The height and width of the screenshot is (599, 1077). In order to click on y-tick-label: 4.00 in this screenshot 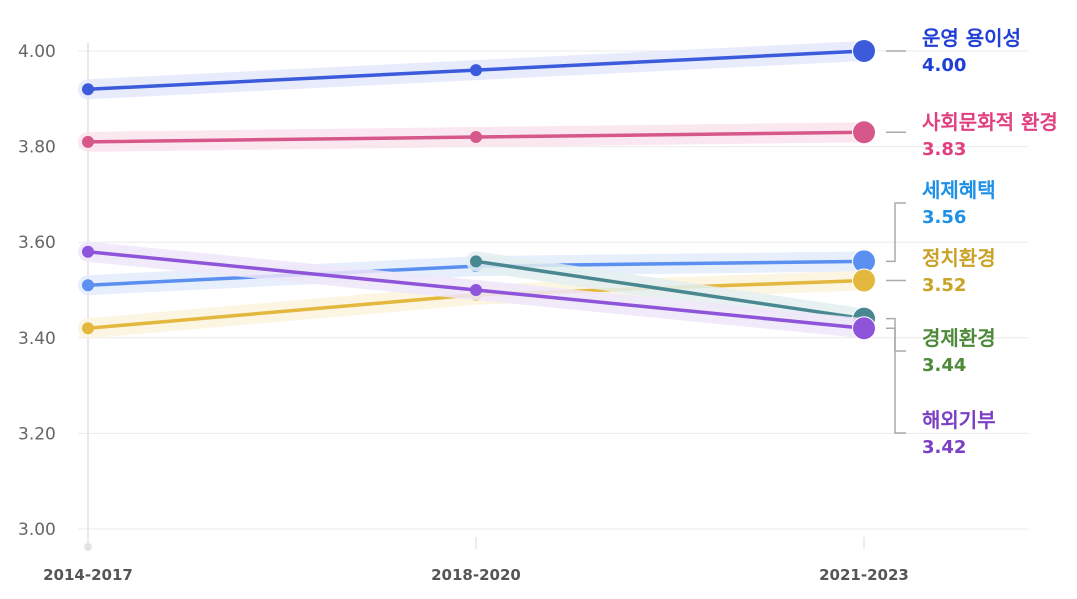, I will do `click(37, 52)`.